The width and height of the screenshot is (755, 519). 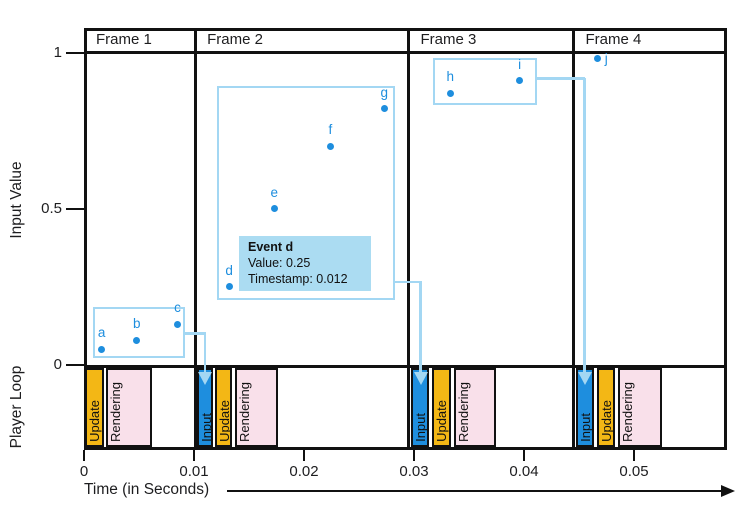 I want to click on x-axis-tick-label: 0.02, so click(x=304, y=471).